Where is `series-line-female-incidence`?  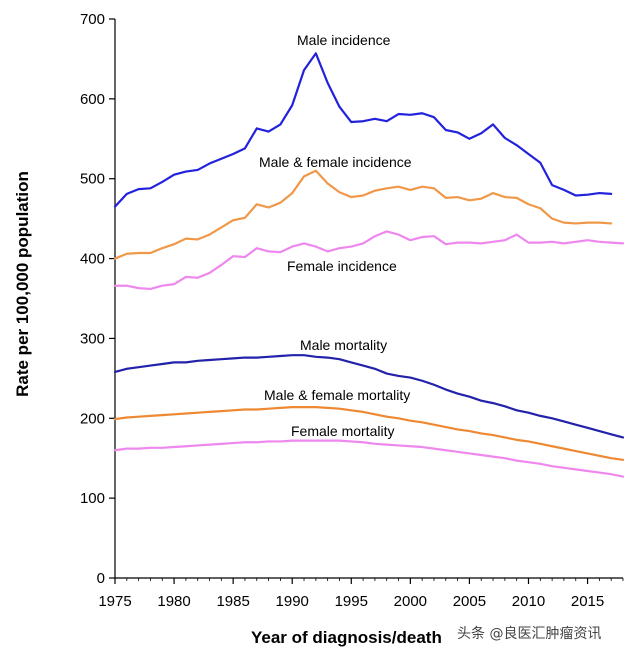
series-line-female-incidence is located at coordinates (369, 260).